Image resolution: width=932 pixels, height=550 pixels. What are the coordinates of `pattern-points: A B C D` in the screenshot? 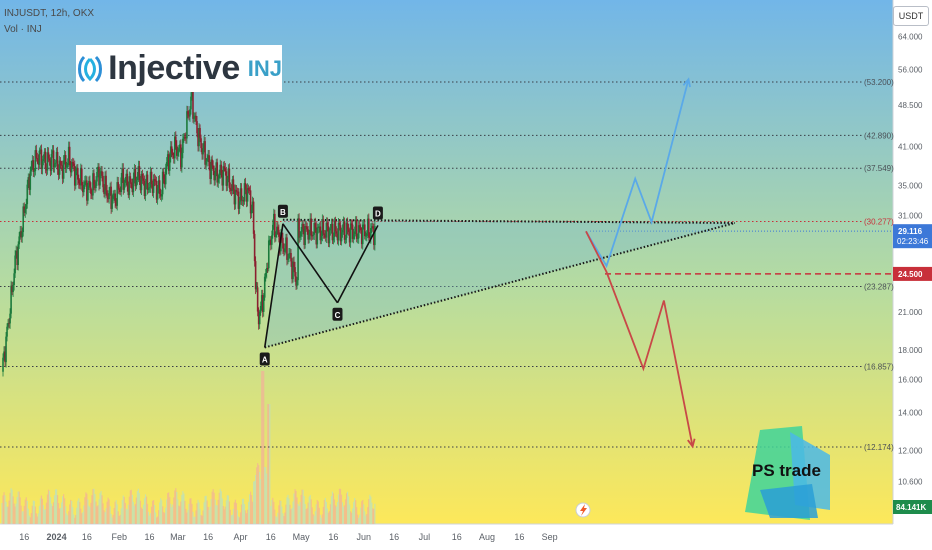 It's located at (321, 285).